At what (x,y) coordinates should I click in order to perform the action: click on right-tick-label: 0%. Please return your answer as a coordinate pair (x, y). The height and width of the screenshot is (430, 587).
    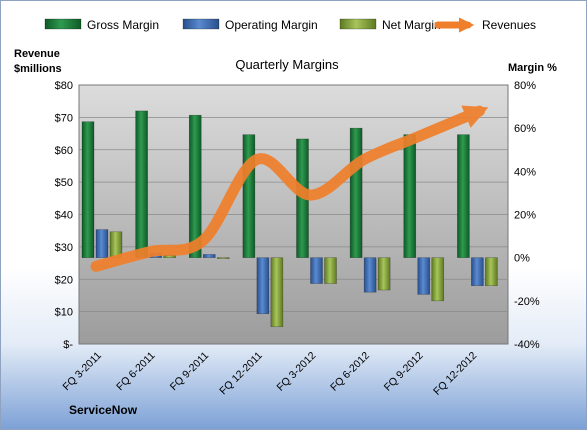
    Looking at the image, I should click on (522, 259).